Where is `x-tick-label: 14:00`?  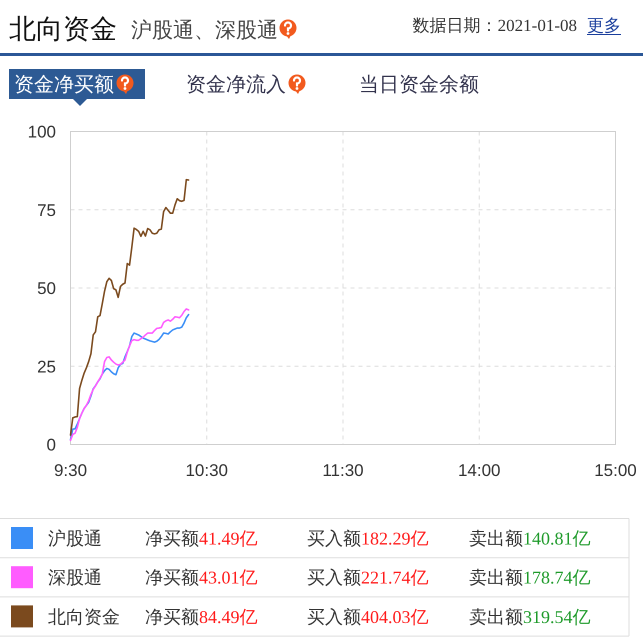
x-tick-label: 14:00 is located at coordinates (479, 470).